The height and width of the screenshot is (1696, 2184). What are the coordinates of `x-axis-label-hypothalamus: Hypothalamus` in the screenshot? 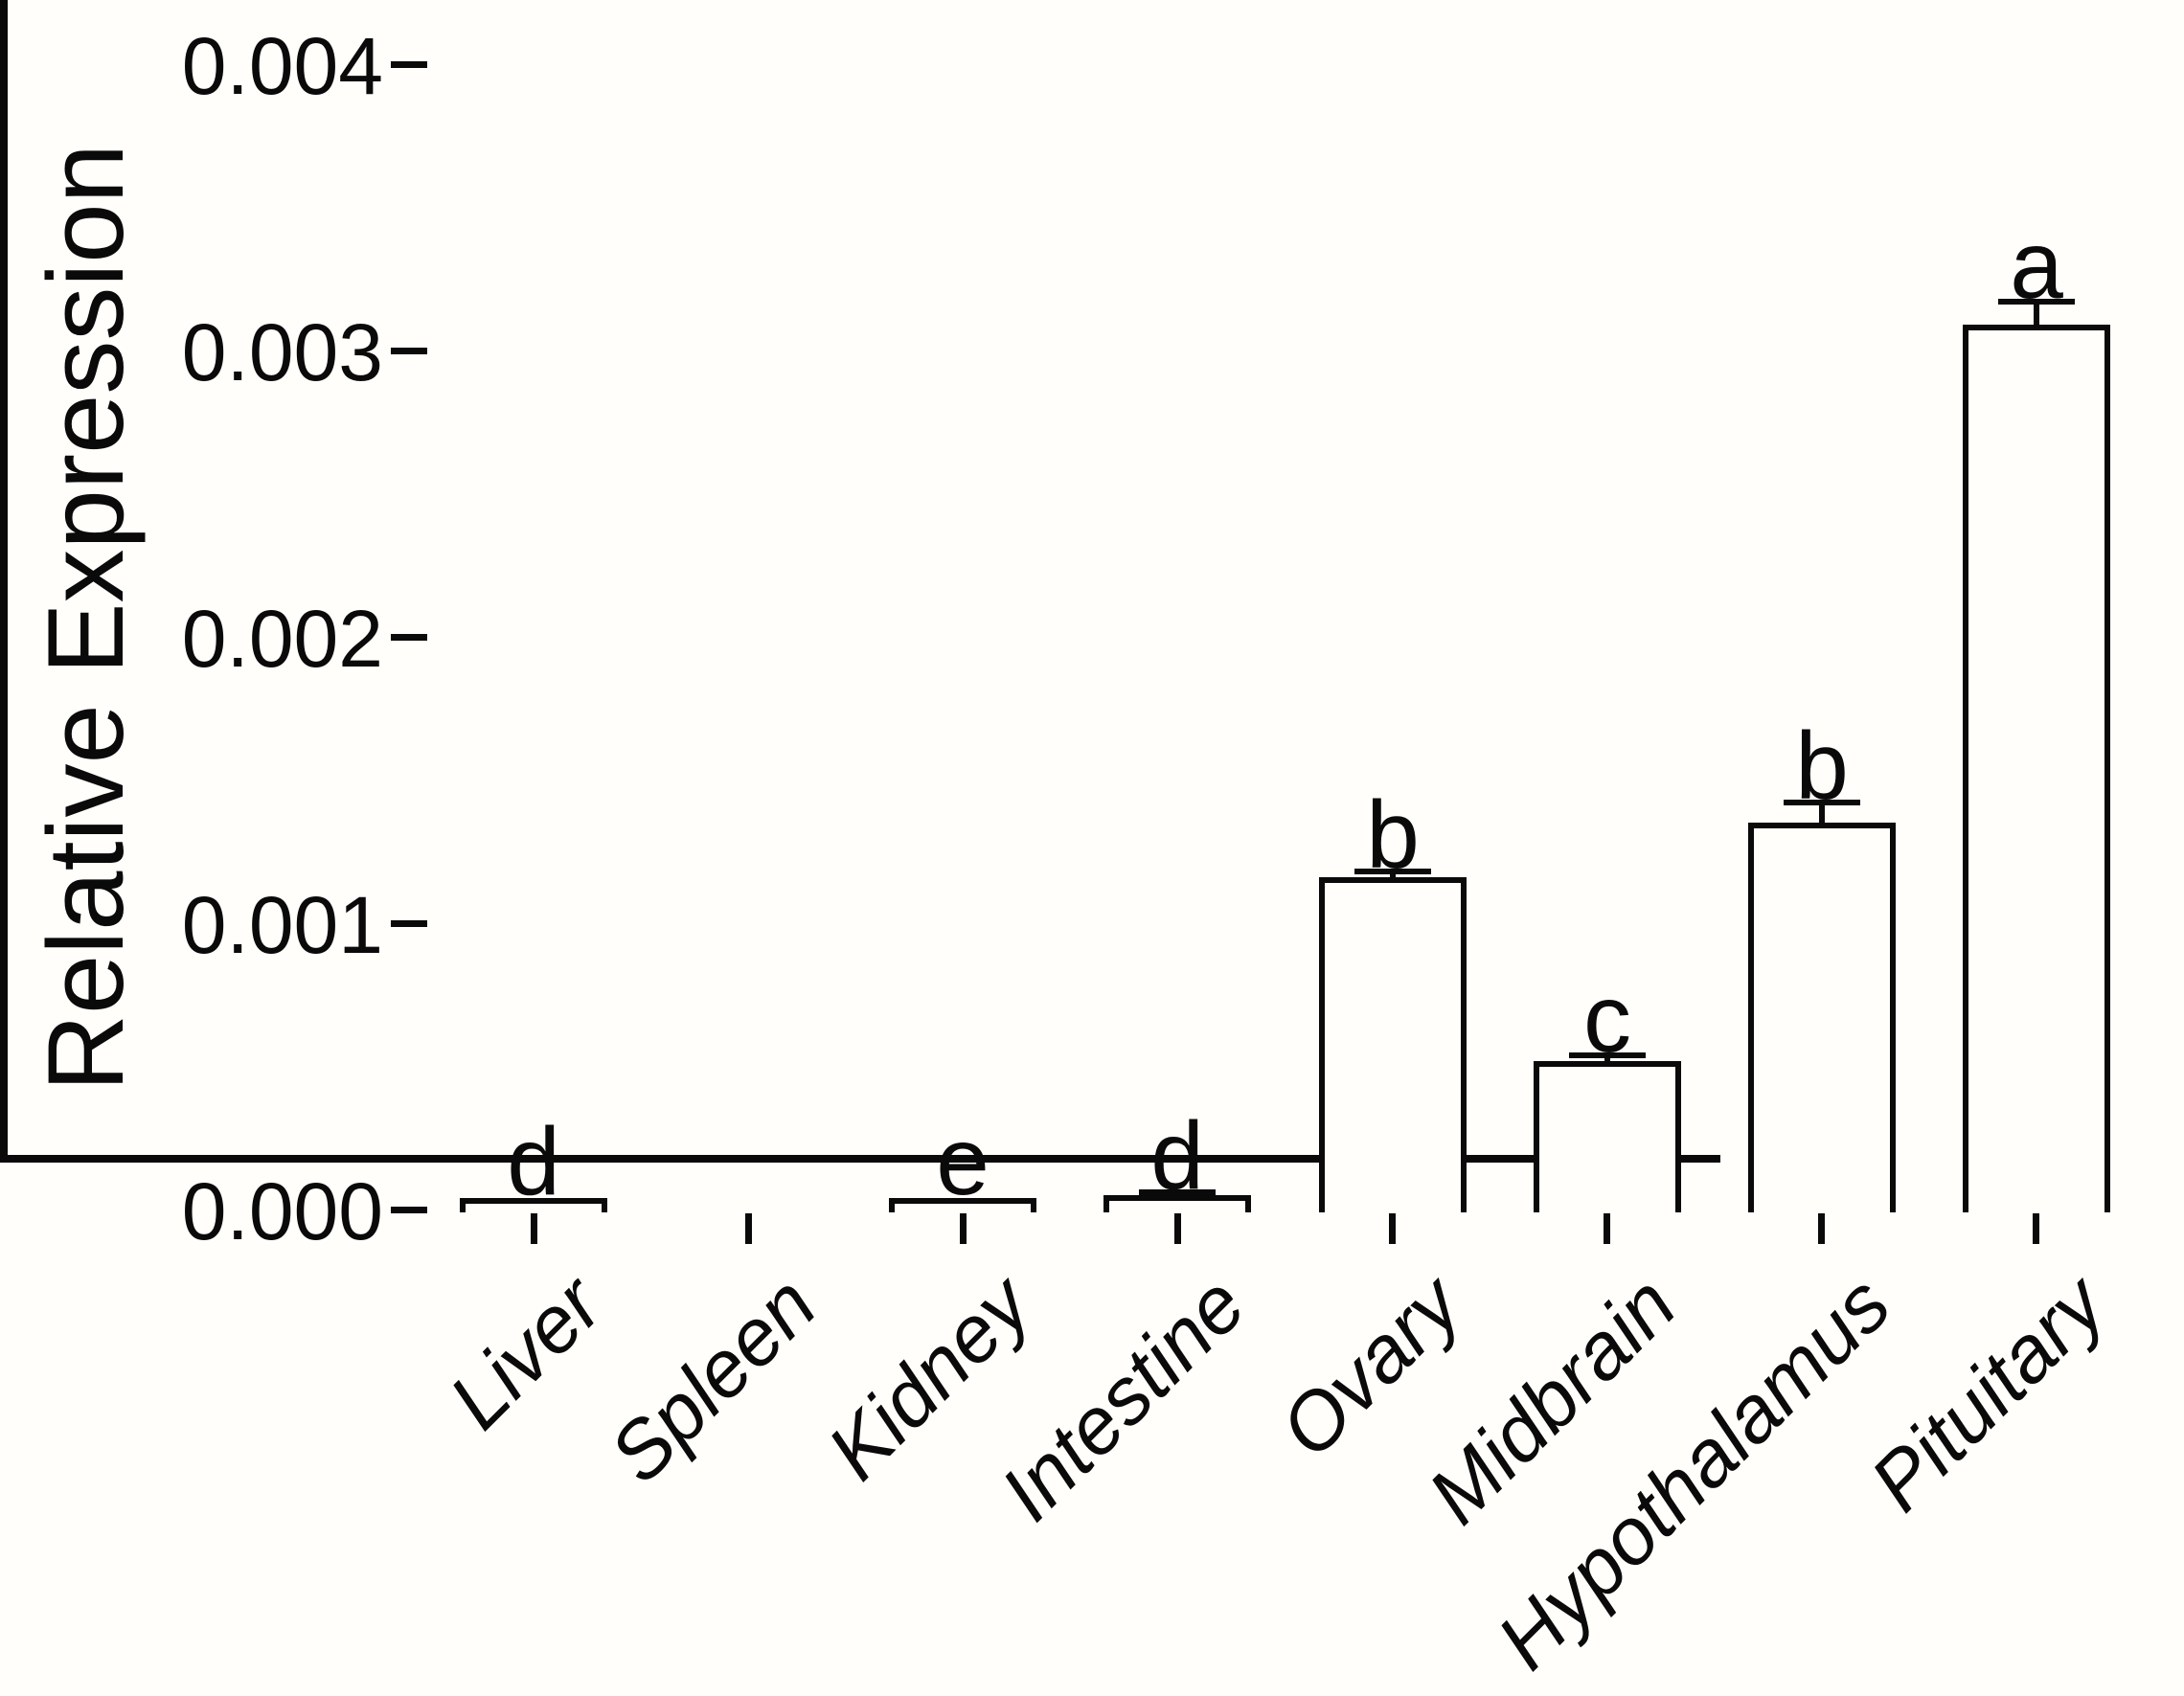 It's located at (1693, 1472).